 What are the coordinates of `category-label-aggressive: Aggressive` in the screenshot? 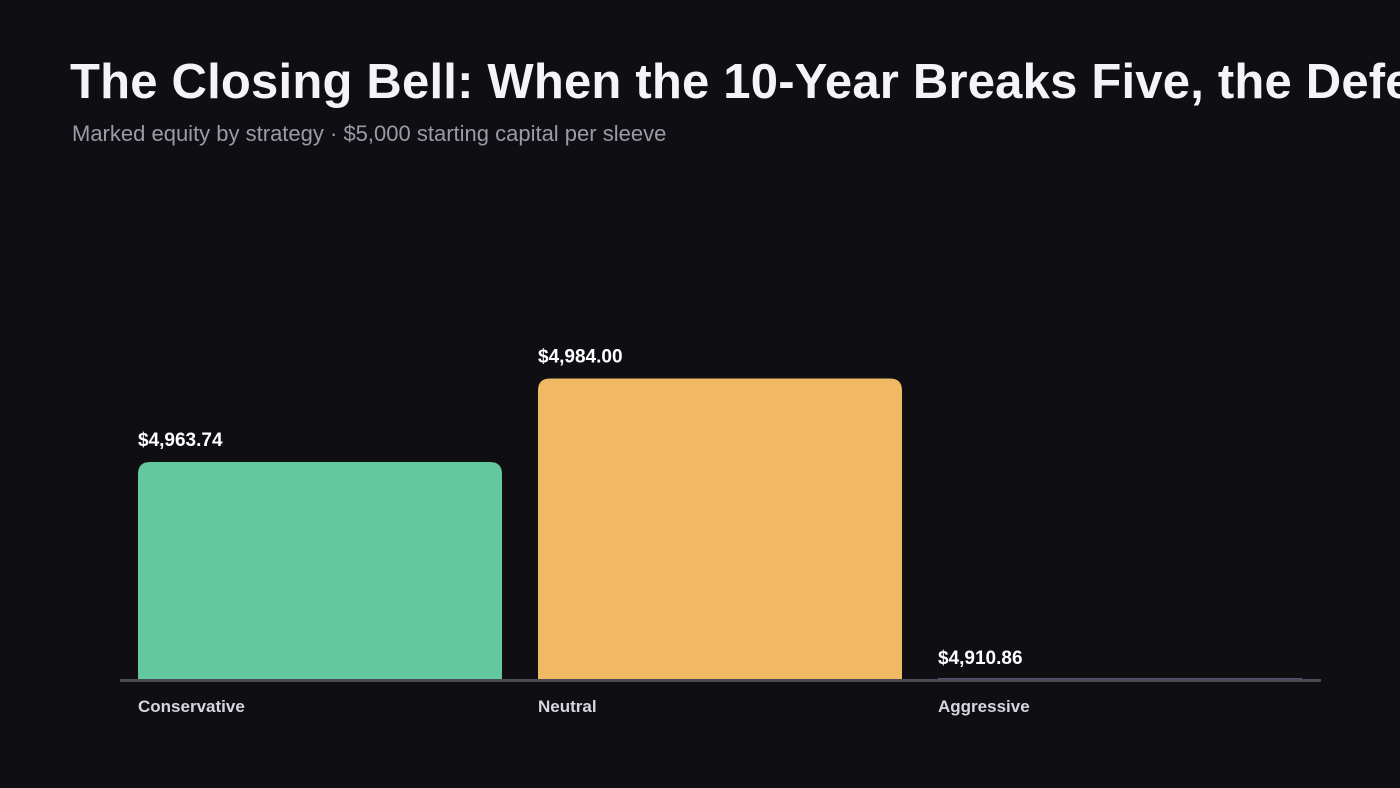 It's located at (984, 706).